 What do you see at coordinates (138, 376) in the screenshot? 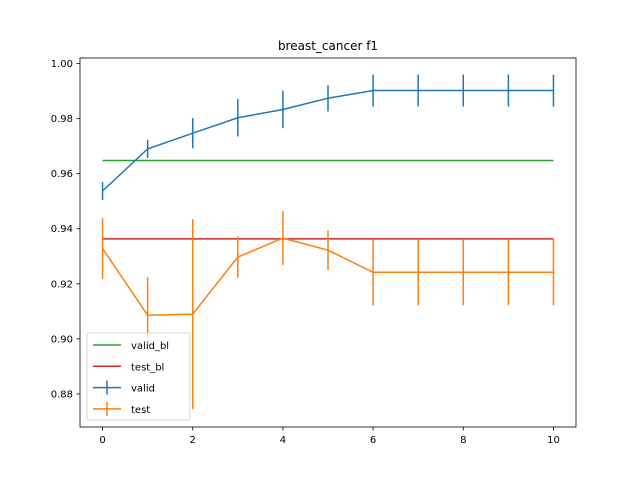
I see `legend-box` at bounding box center [138, 376].